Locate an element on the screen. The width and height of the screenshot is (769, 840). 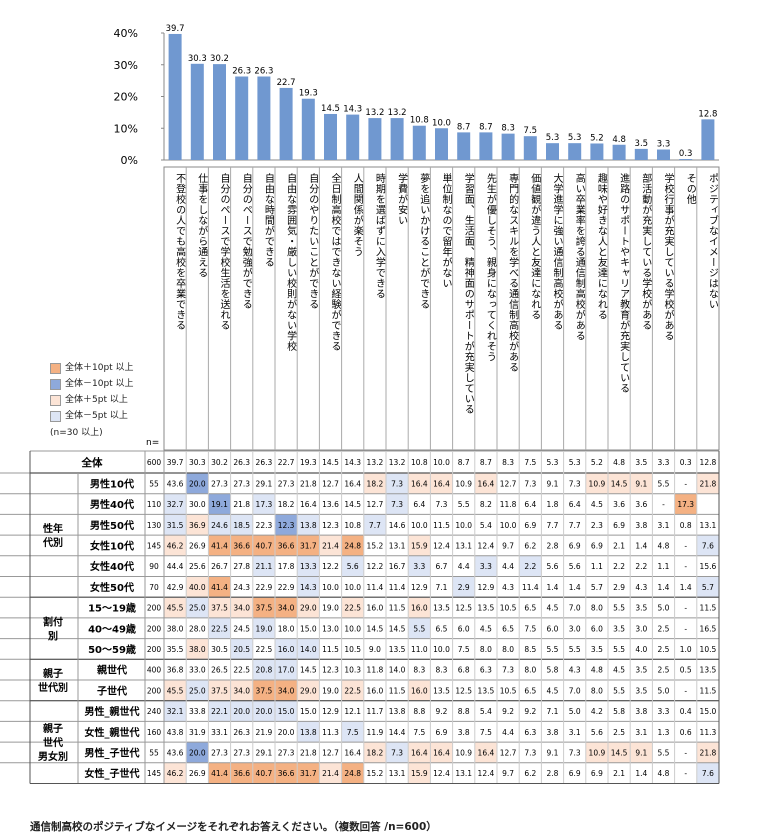
table-cell: 9.2 is located at coordinates (530, 711).